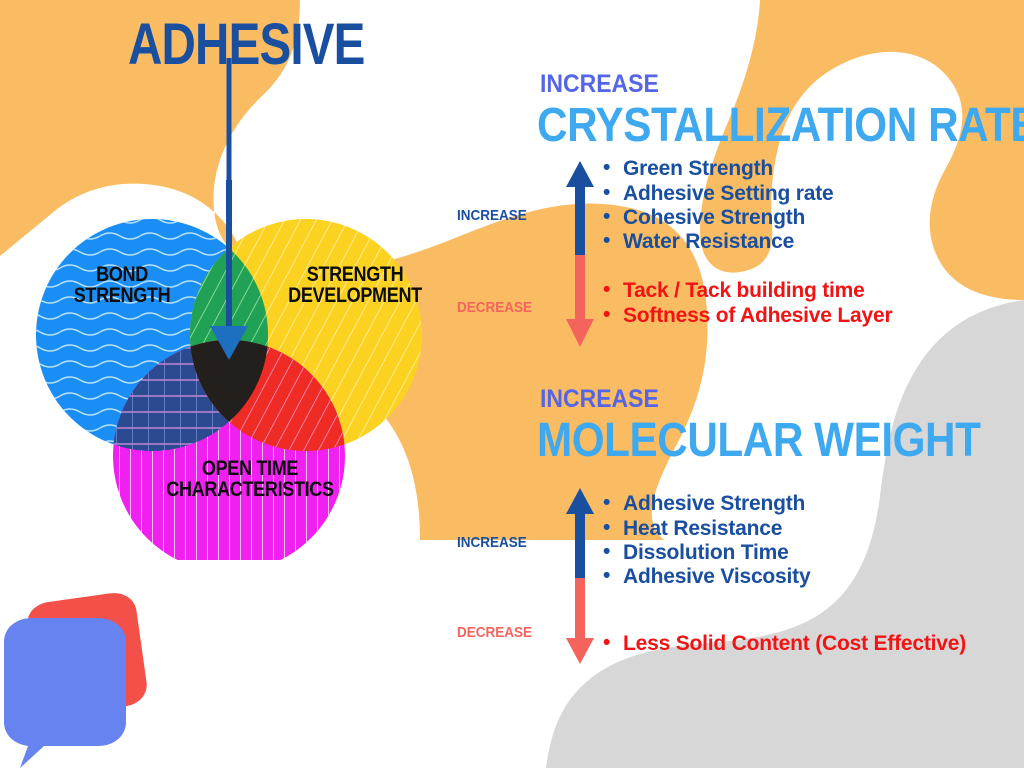 The width and height of the screenshot is (1024, 768). I want to click on list-item: Adhesive Strength, so click(706, 503).